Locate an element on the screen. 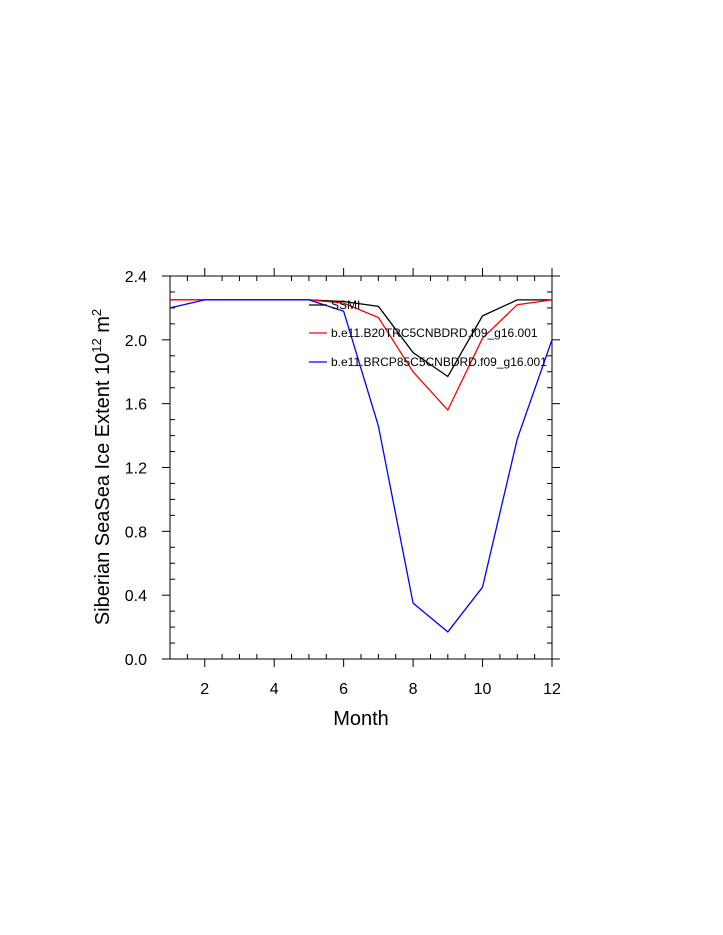 This screenshot has width=723, height=935. y-axis-label: Siberian SeaSea Ice Extent 1012 m2 is located at coordinates (101, 467).